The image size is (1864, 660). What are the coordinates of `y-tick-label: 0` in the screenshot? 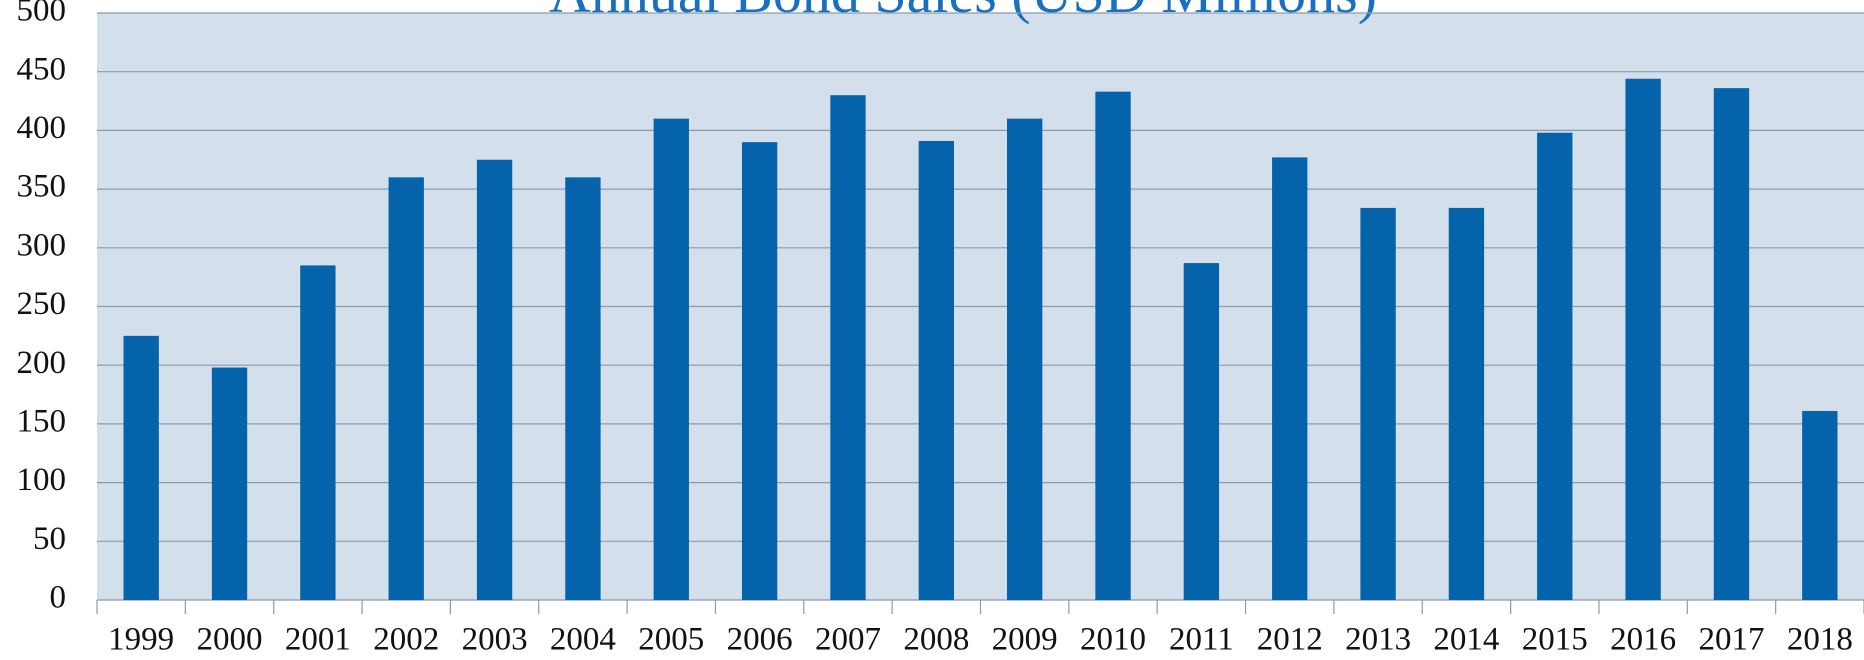 It's located at (58, 598).